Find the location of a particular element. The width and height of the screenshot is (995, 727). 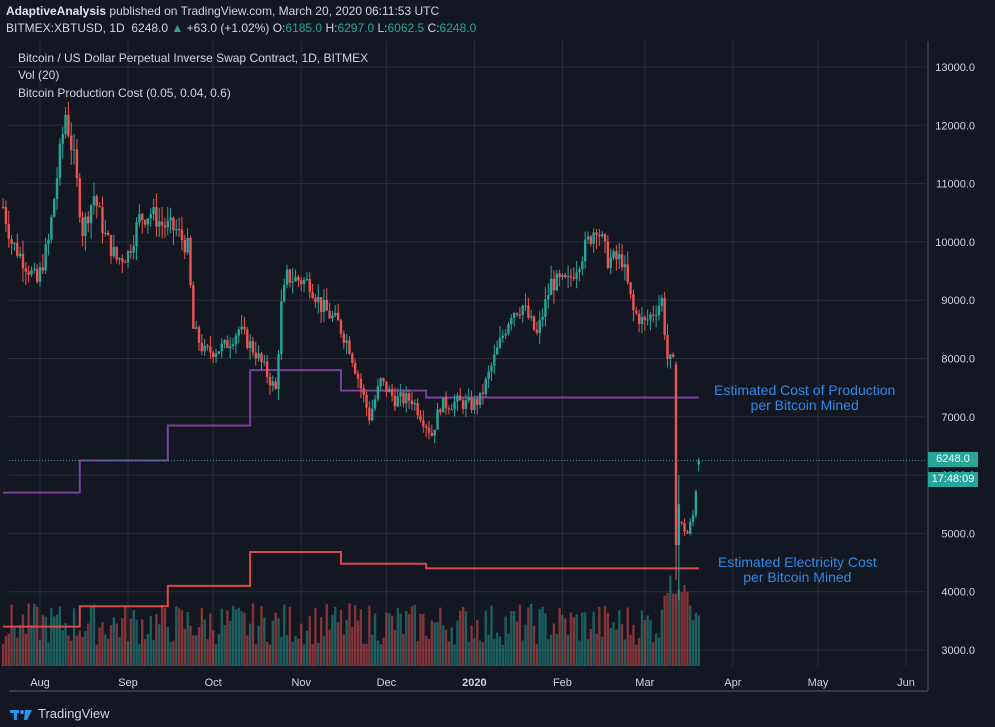

x-tick-label: Dec is located at coordinates (387, 683).